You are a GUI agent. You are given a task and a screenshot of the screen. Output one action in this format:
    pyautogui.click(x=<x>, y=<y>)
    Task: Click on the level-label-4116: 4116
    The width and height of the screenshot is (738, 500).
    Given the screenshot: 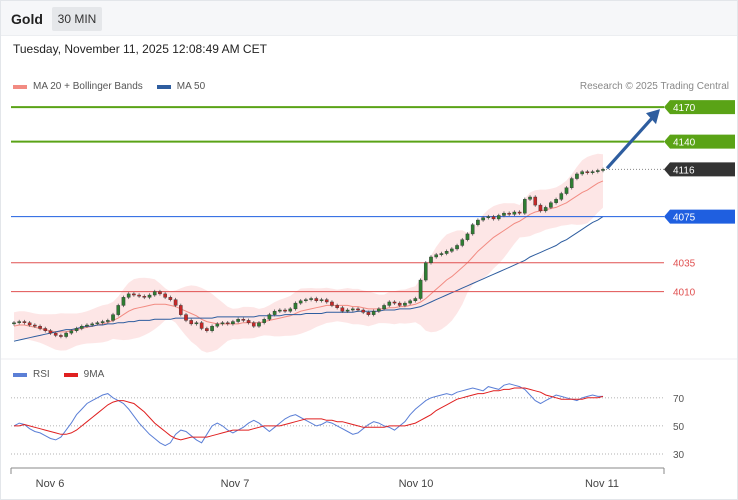 What is the action you would take?
    pyautogui.click(x=684, y=170)
    